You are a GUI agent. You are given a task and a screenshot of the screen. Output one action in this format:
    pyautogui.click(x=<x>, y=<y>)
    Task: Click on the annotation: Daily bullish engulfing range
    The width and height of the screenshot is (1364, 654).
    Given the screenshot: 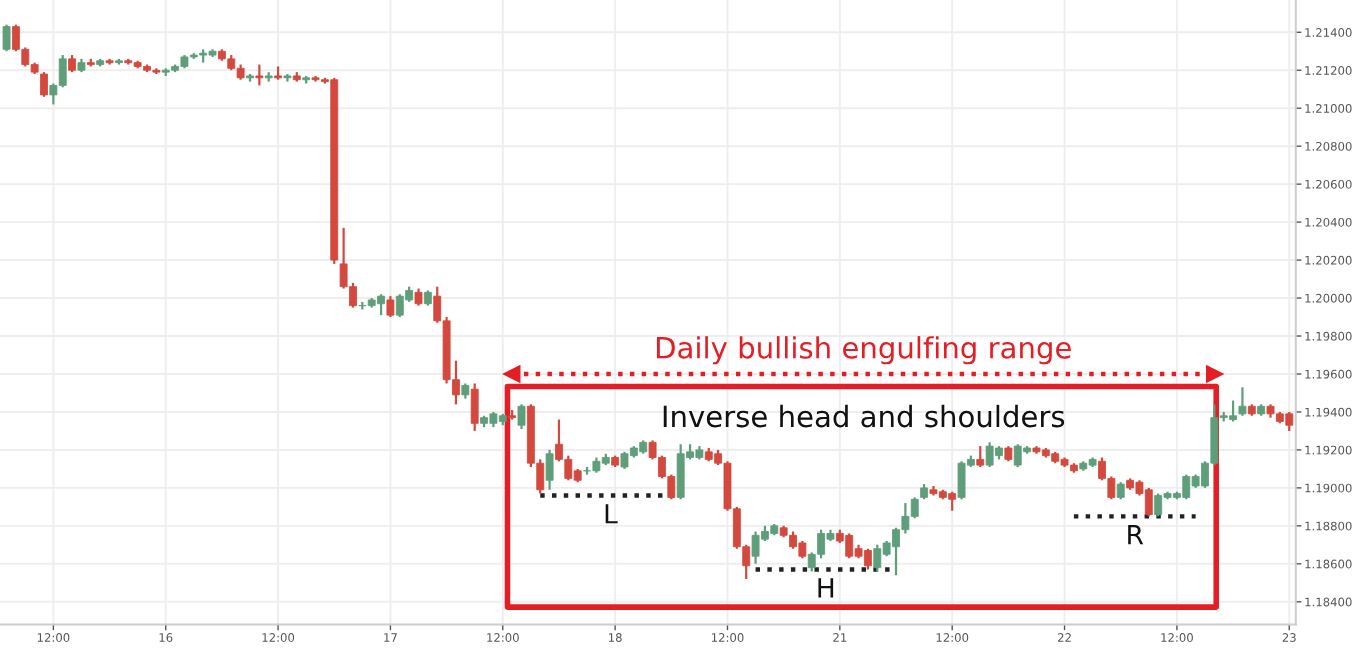 What is the action you would take?
    pyautogui.click(x=863, y=350)
    